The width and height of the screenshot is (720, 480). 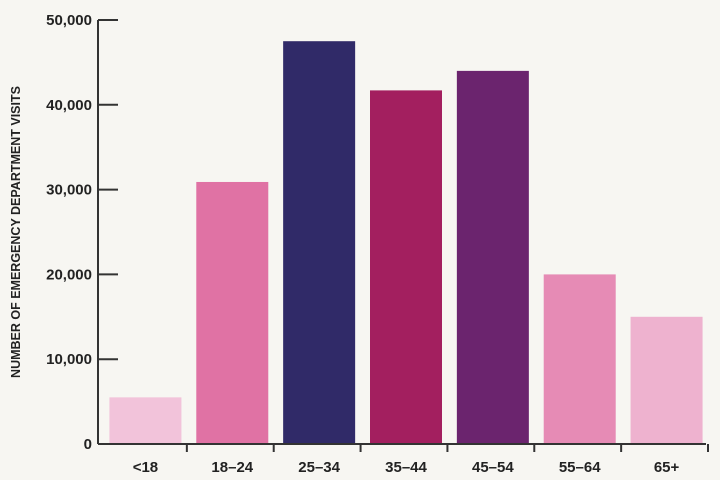 I want to click on x-tick-label: 18–24, so click(x=232, y=467).